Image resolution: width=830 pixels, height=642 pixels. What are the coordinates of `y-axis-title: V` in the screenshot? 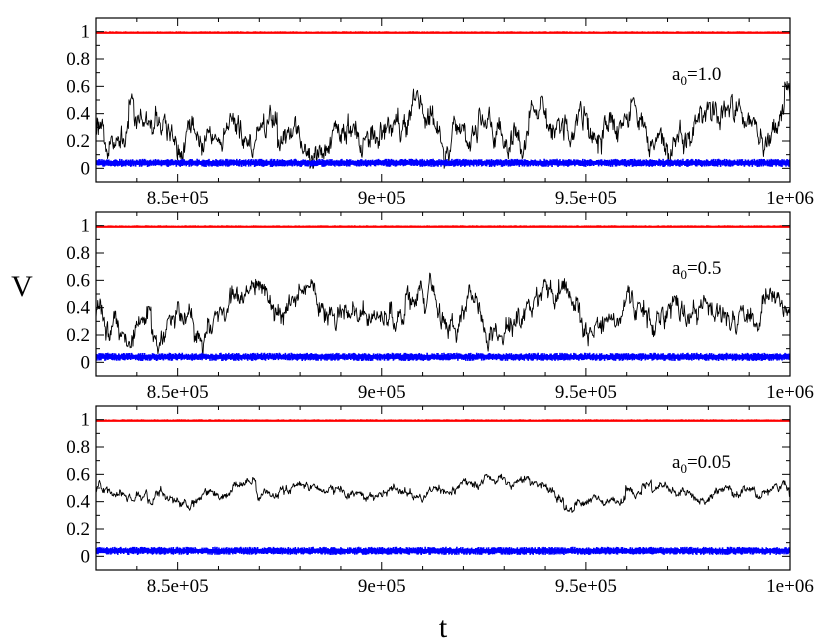 It's located at (22, 286).